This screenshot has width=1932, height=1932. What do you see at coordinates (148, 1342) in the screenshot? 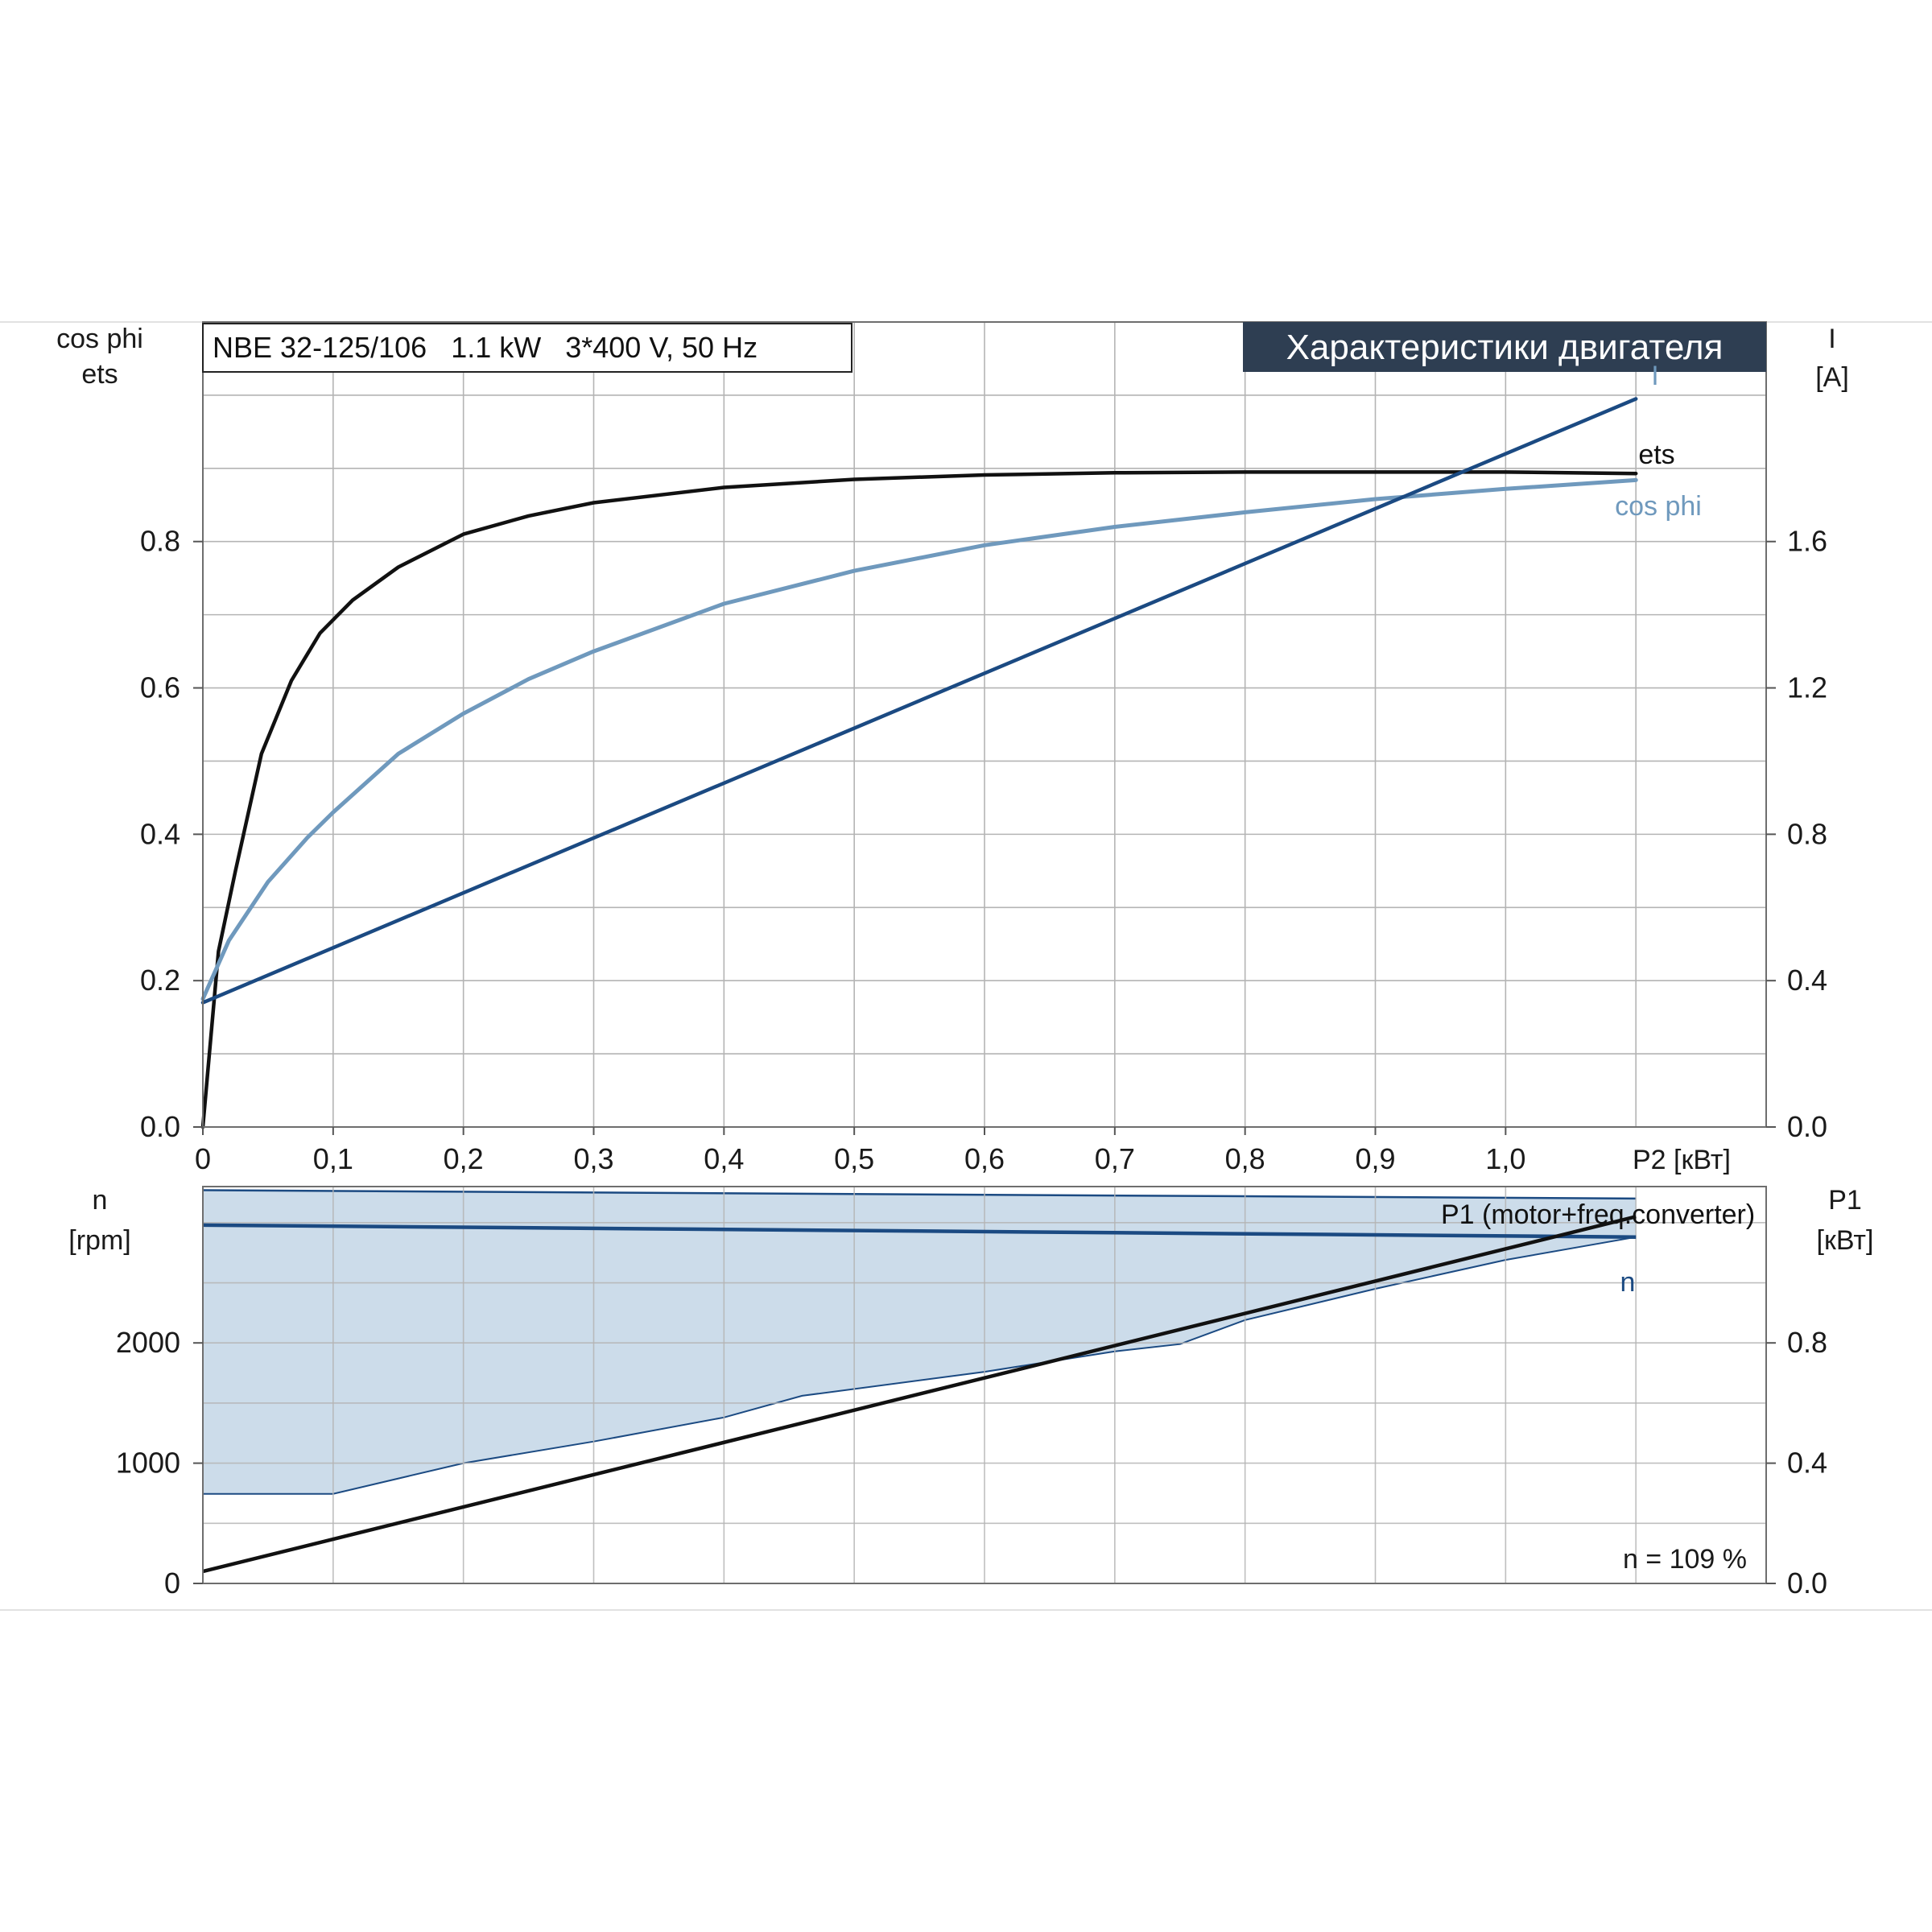
I see `left-tick-label: 2000` at bounding box center [148, 1342].